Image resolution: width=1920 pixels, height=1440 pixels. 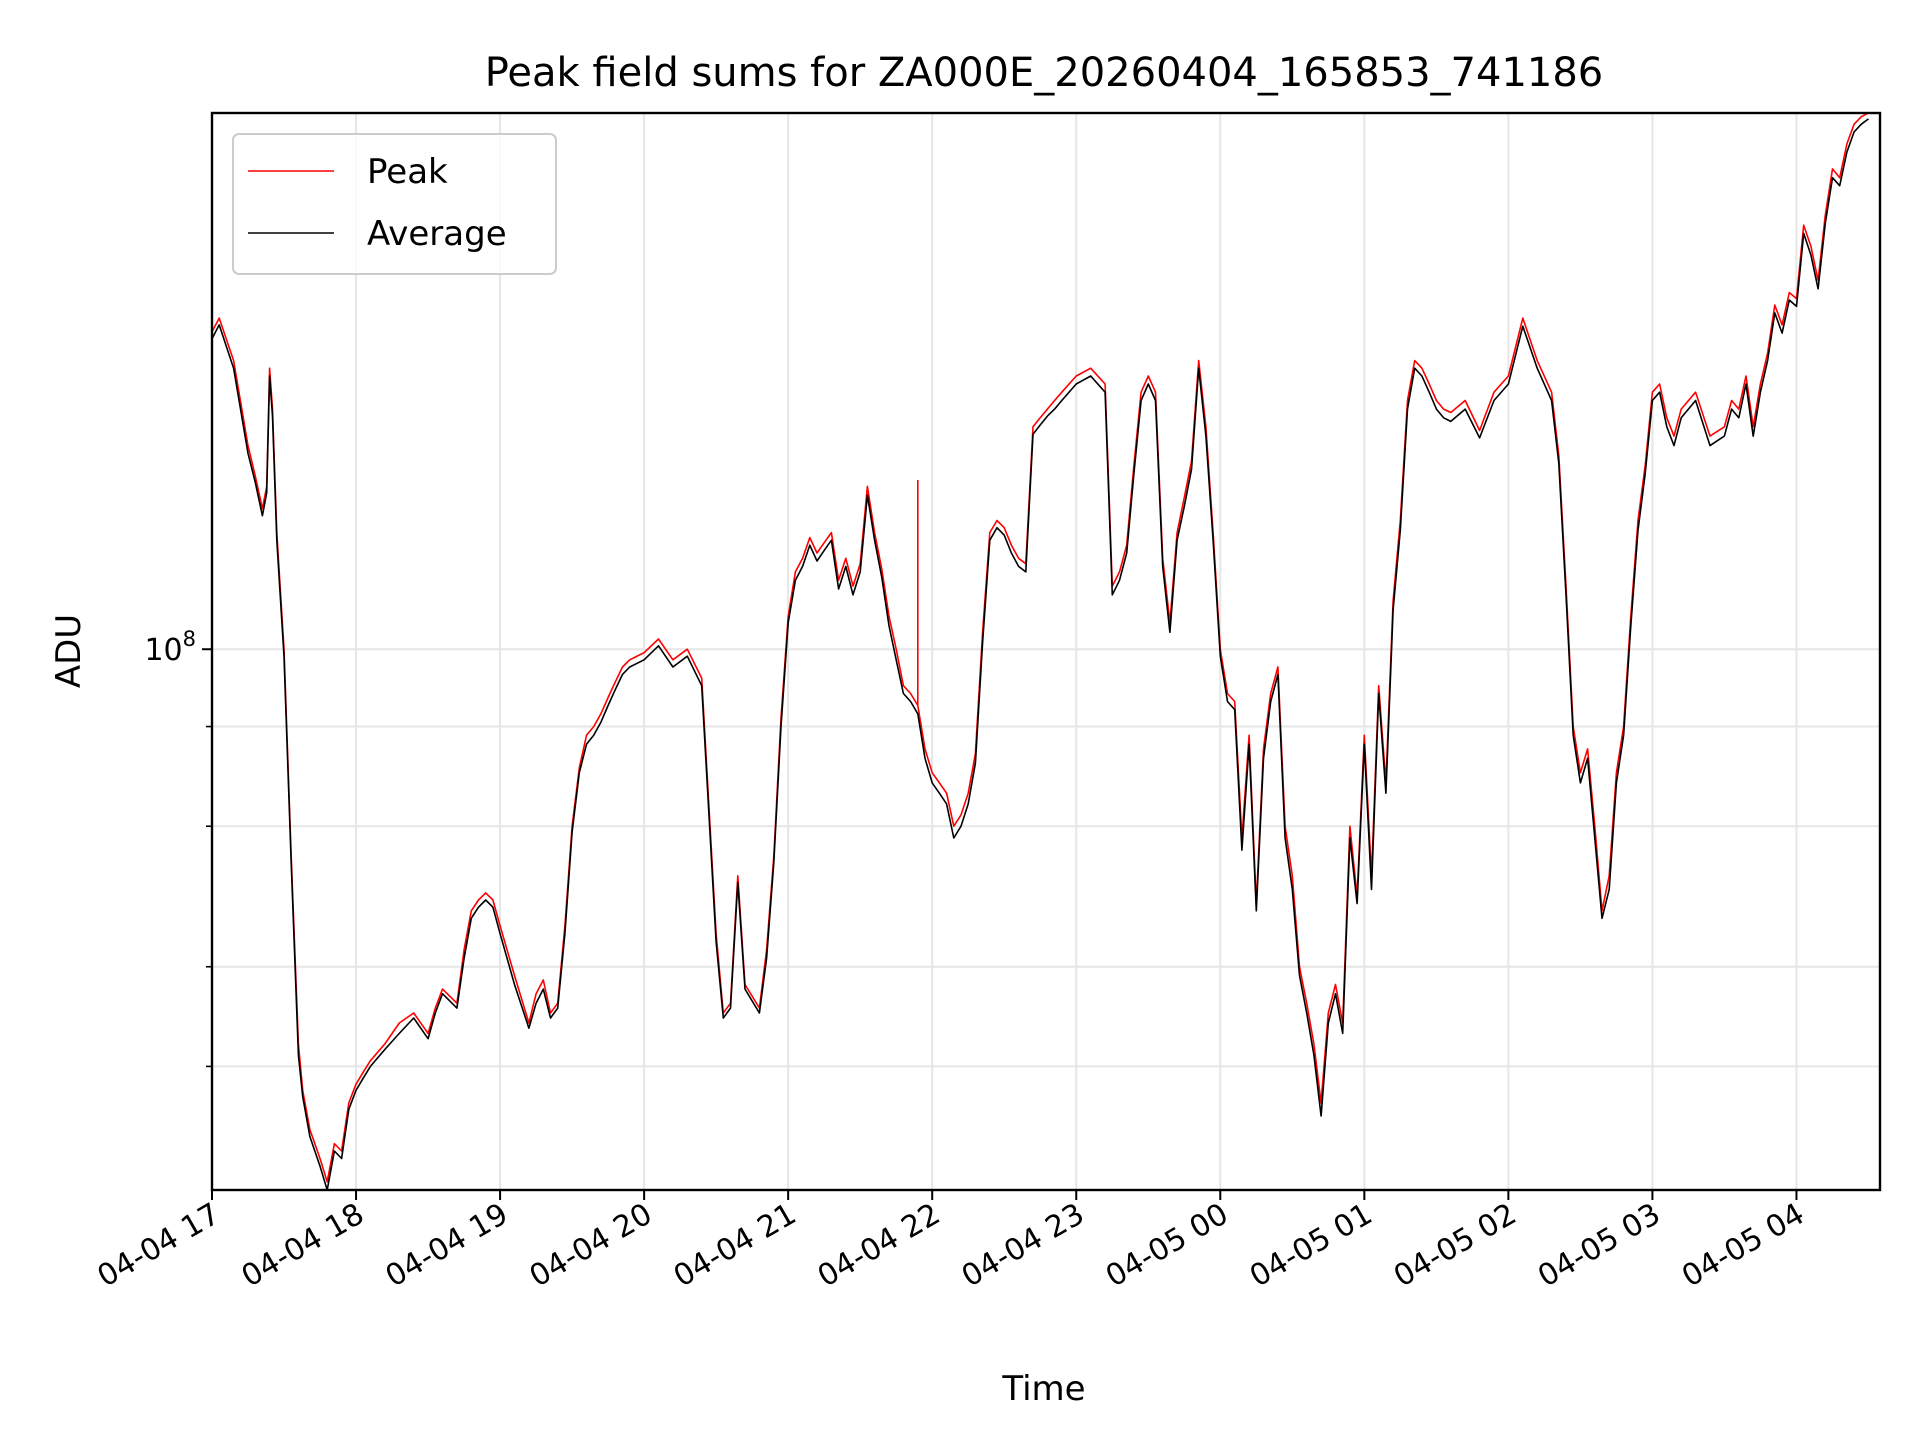 I want to click on legend: Peak Average, so click(x=394, y=204).